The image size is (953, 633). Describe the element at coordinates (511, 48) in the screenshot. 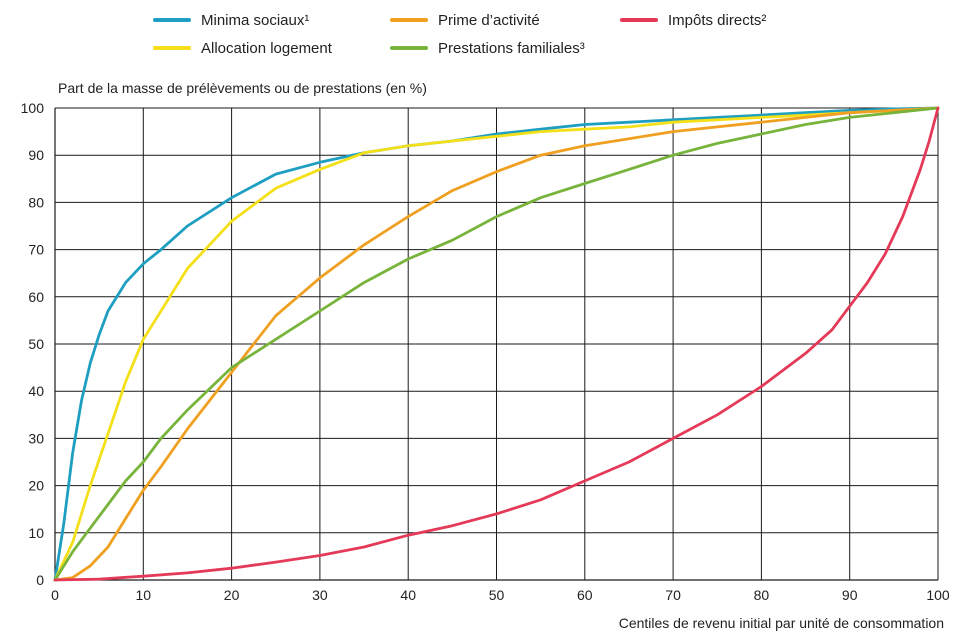

I see `legend-label-prestations-familiales: Prestations familiales³` at that location.